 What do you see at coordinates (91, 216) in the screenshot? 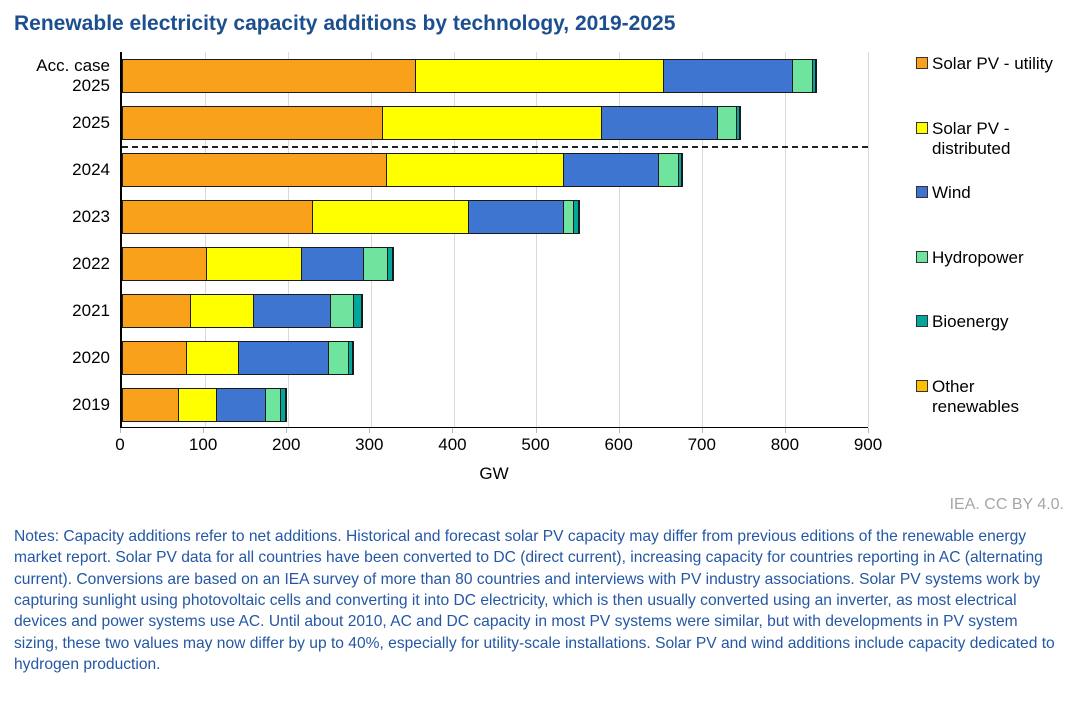
I see `y-axis-label: 2023` at bounding box center [91, 216].